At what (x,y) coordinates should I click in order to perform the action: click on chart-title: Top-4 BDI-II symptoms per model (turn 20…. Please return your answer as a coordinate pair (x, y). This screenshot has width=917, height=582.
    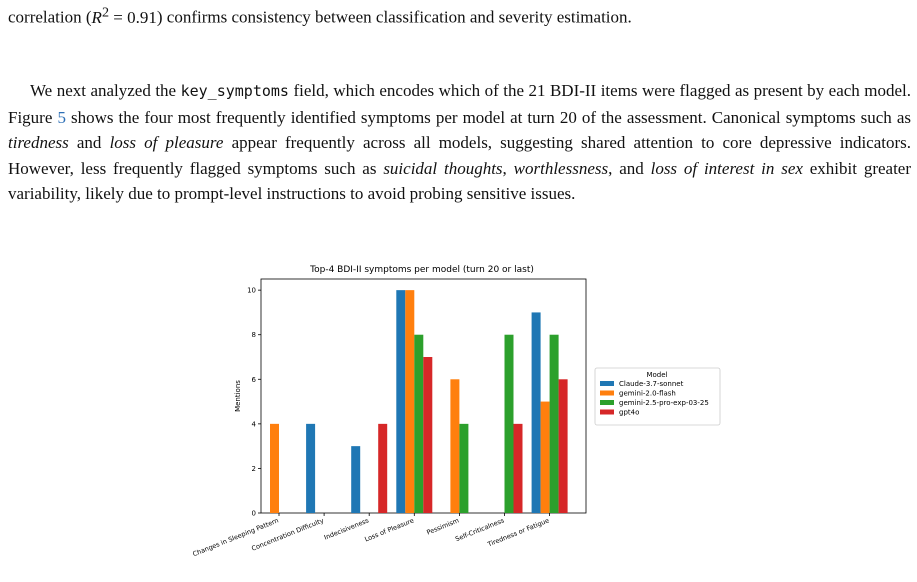
    Looking at the image, I should click on (421, 270).